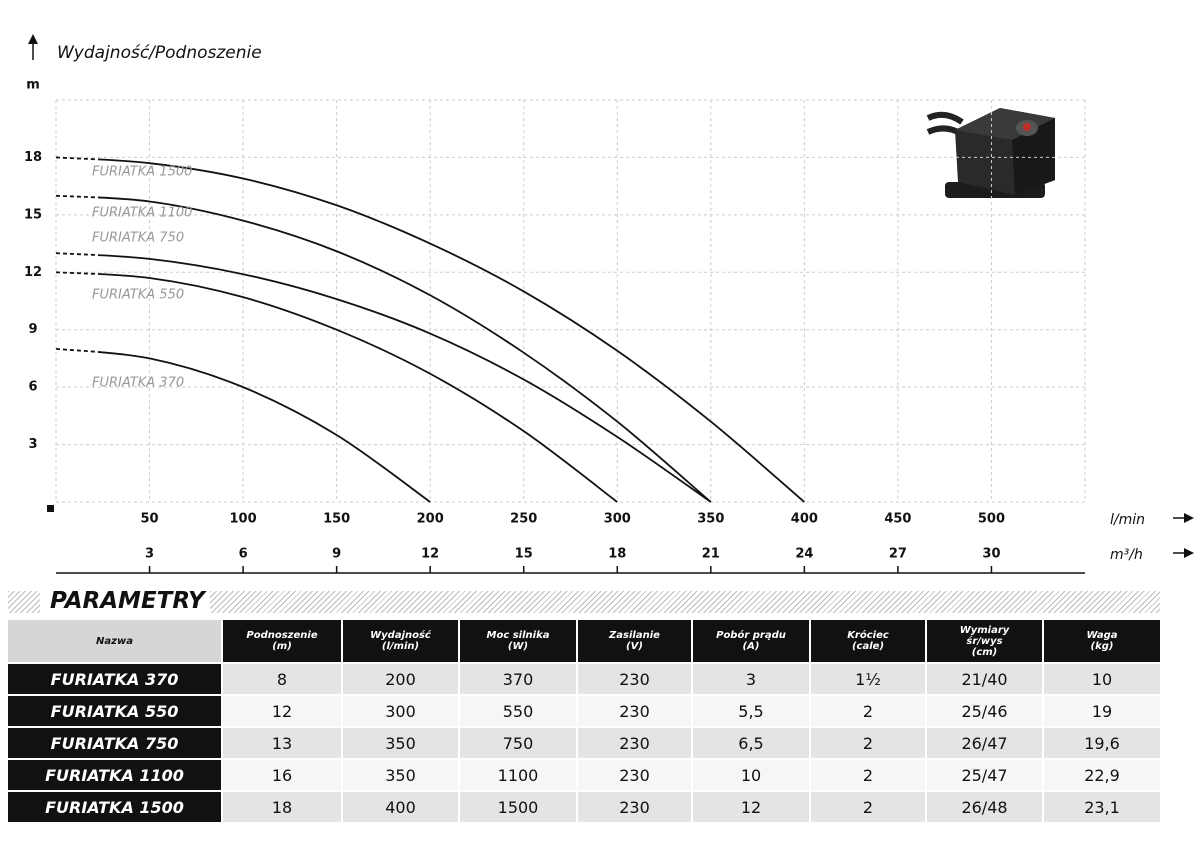 The width and height of the screenshot is (1200, 864). I want to click on column-header: Nazwa, so click(115, 641).